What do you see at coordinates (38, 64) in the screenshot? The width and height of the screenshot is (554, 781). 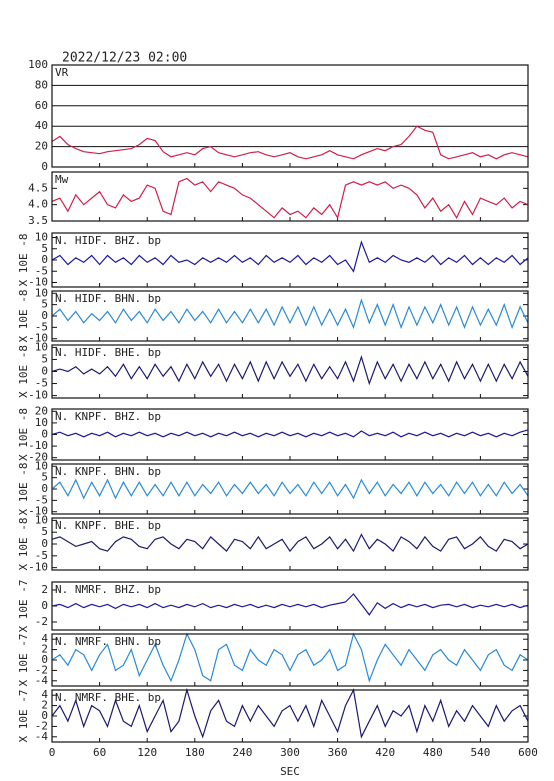 I see `y-tick-label: 100` at bounding box center [38, 64].